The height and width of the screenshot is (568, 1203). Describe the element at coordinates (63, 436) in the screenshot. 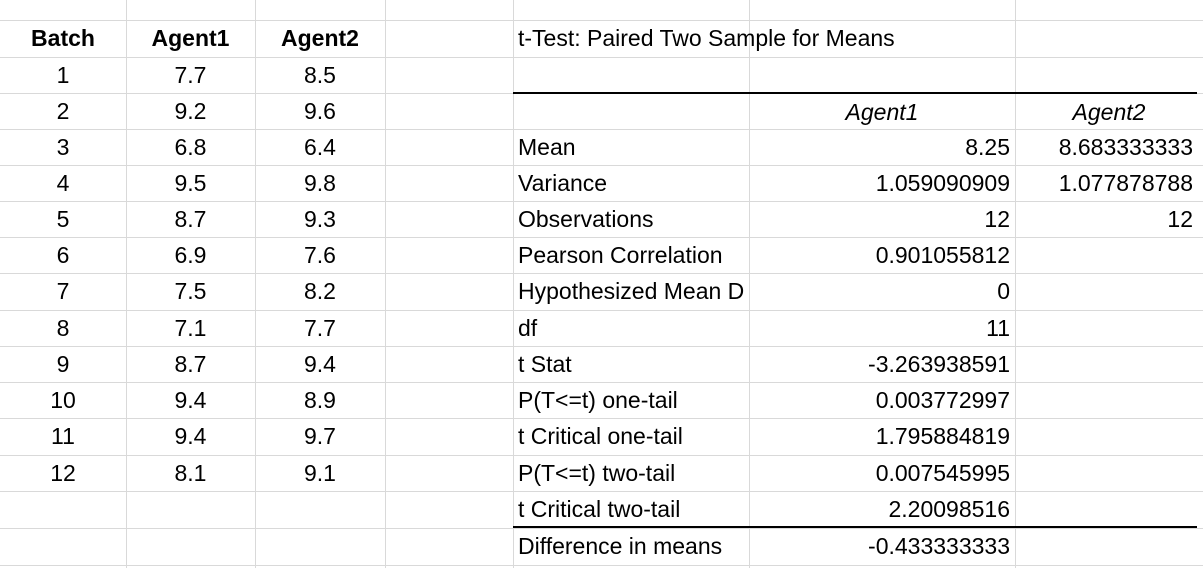

I see `batch-cell: 11` at that location.